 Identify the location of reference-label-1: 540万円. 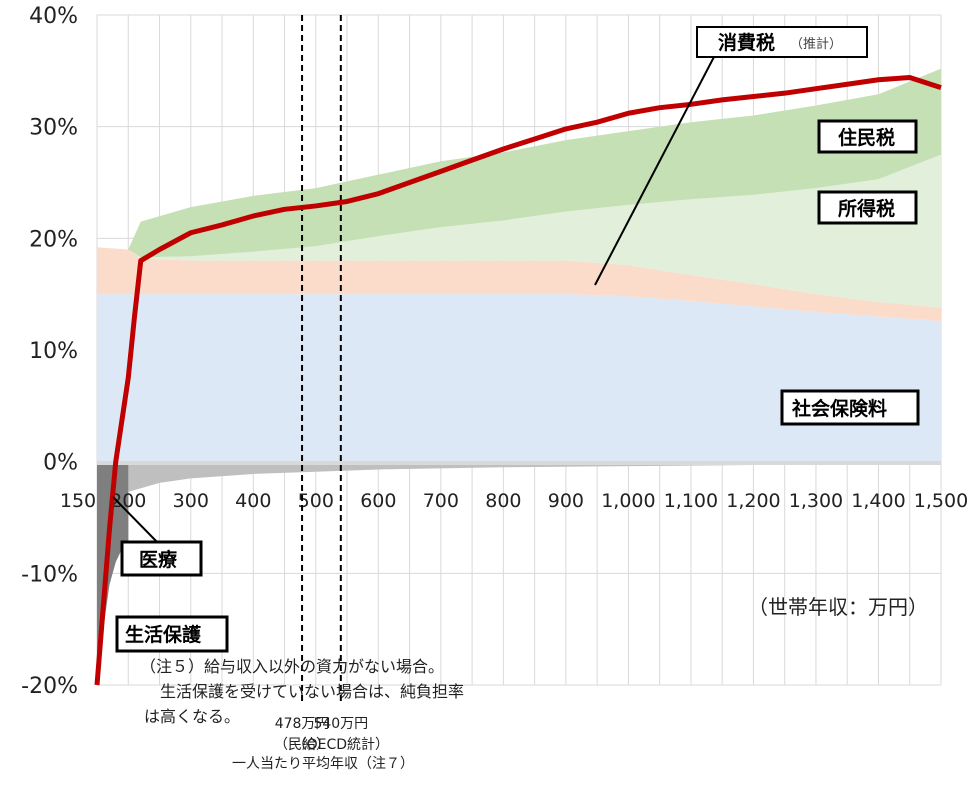
(340, 724).